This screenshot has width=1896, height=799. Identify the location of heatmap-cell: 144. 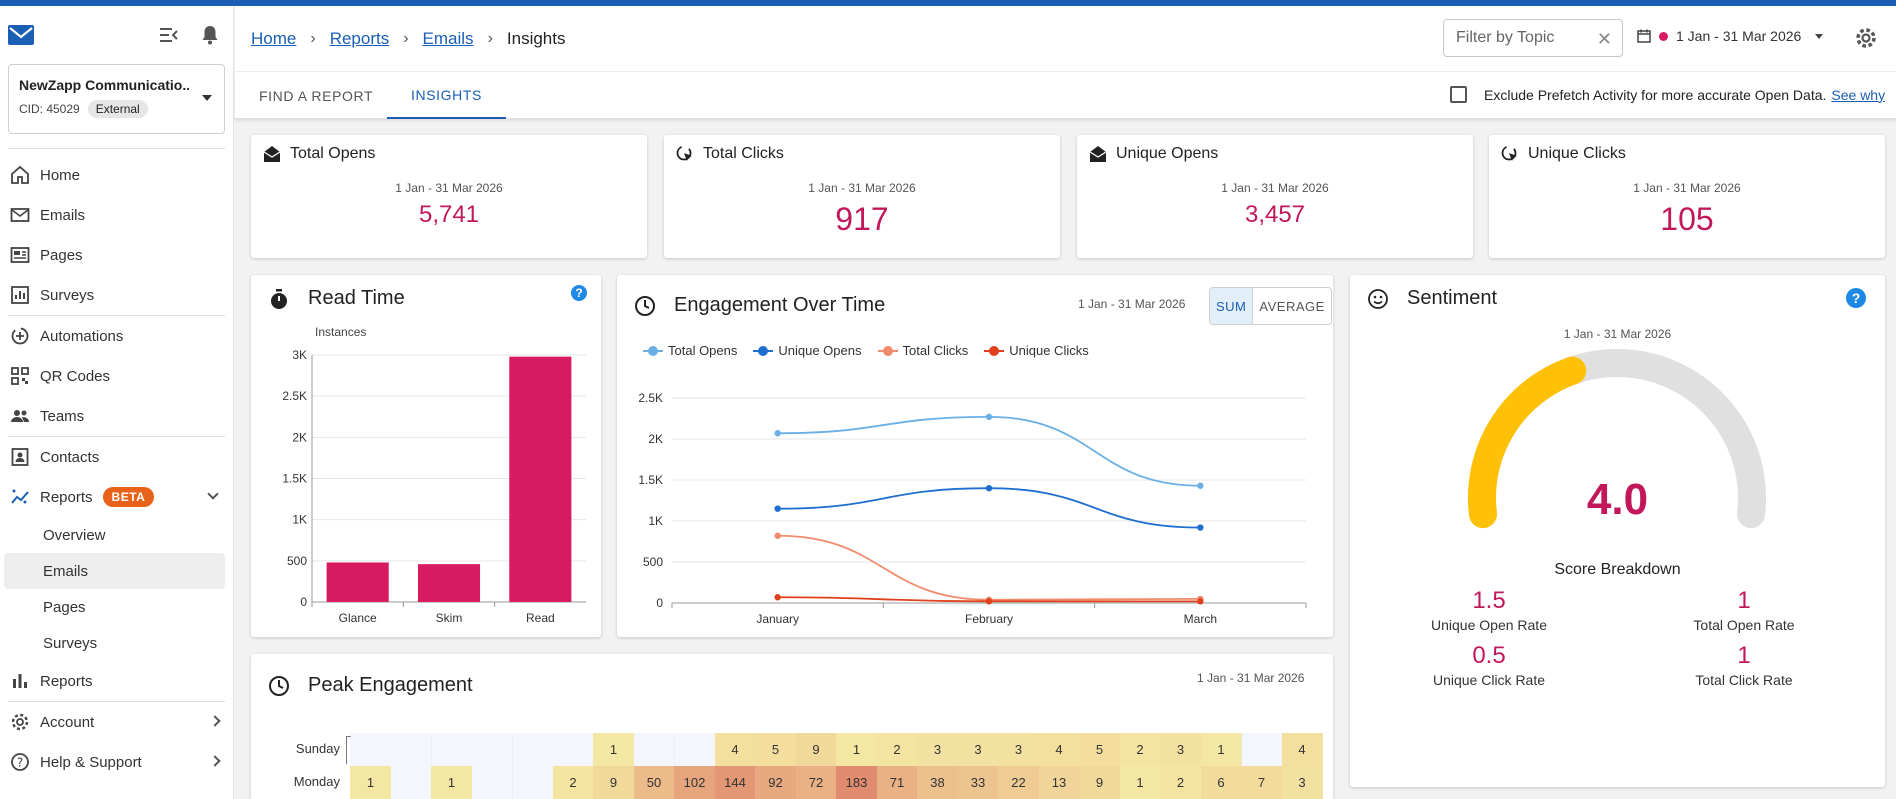
(735, 782).